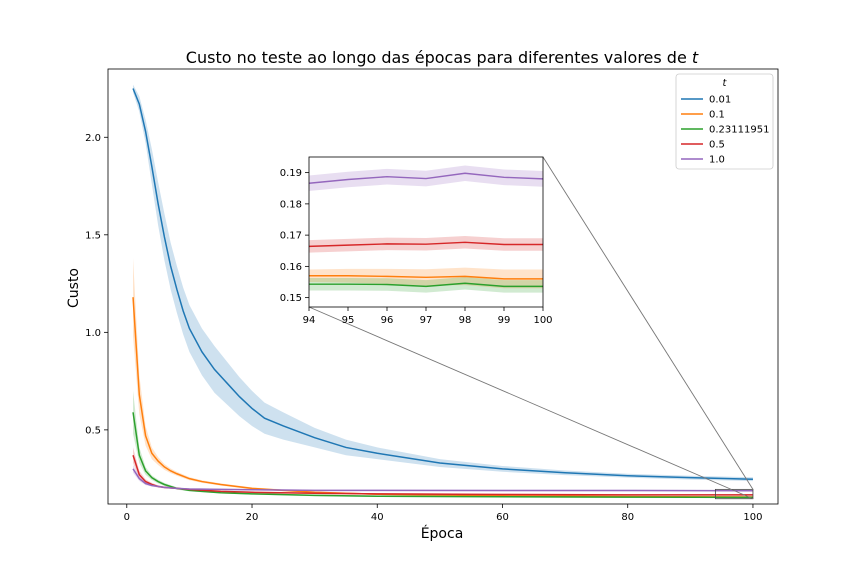 The width and height of the screenshot is (864, 576). I want to click on x-tick-label-0: 0, so click(127, 517).